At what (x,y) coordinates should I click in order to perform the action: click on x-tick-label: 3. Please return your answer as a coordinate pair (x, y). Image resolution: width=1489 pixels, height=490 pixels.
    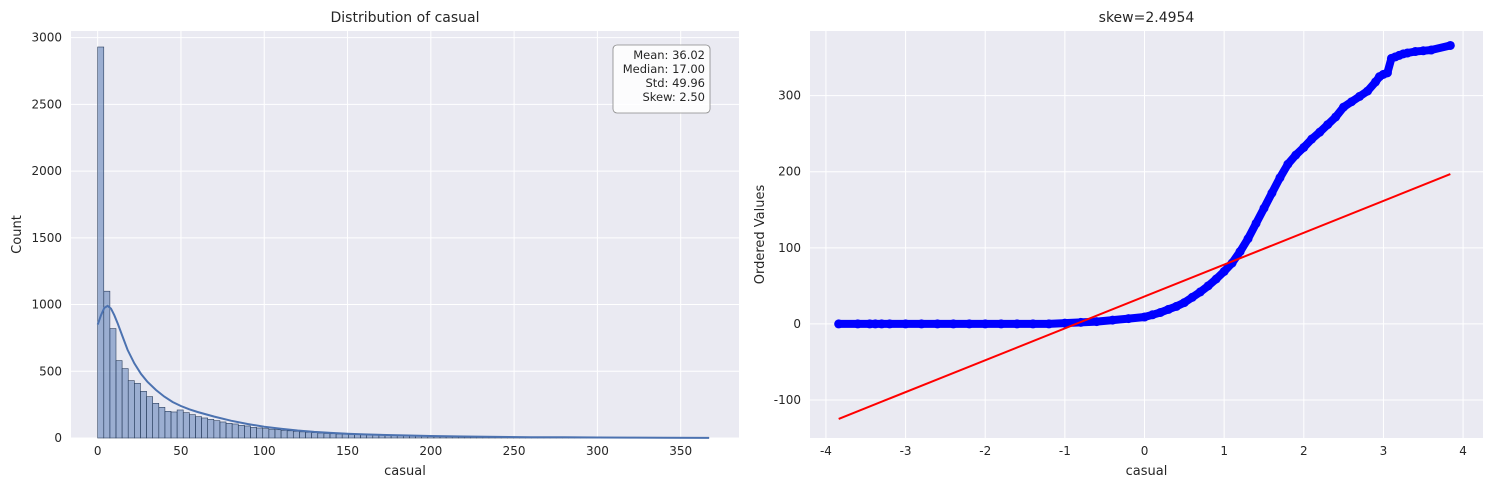
    Looking at the image, I should click on (1384, 451).